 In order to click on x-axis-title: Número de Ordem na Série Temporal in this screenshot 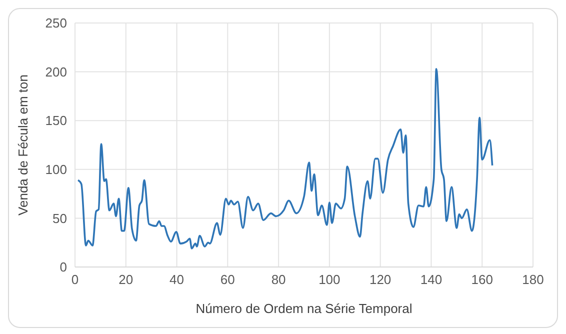, I will do `click(304, 308)`.